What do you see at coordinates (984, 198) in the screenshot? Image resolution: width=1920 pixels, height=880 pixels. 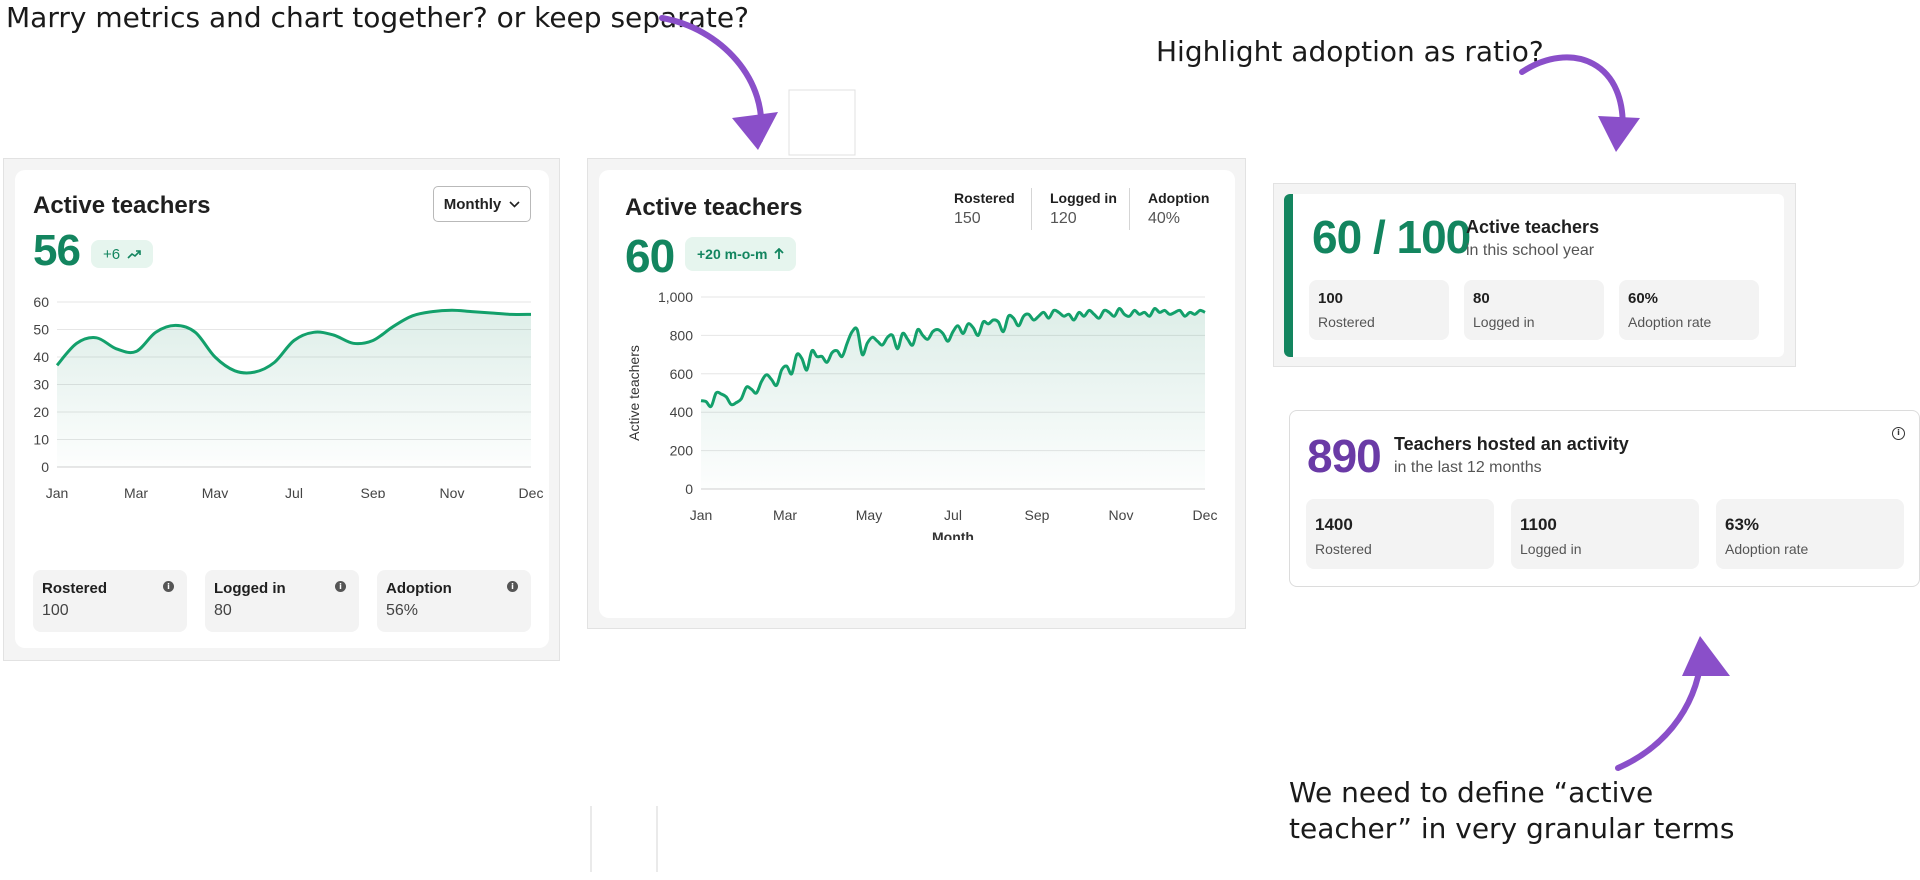 I see `card2-metric-label: Rostered` at bounding box center [984, 198].